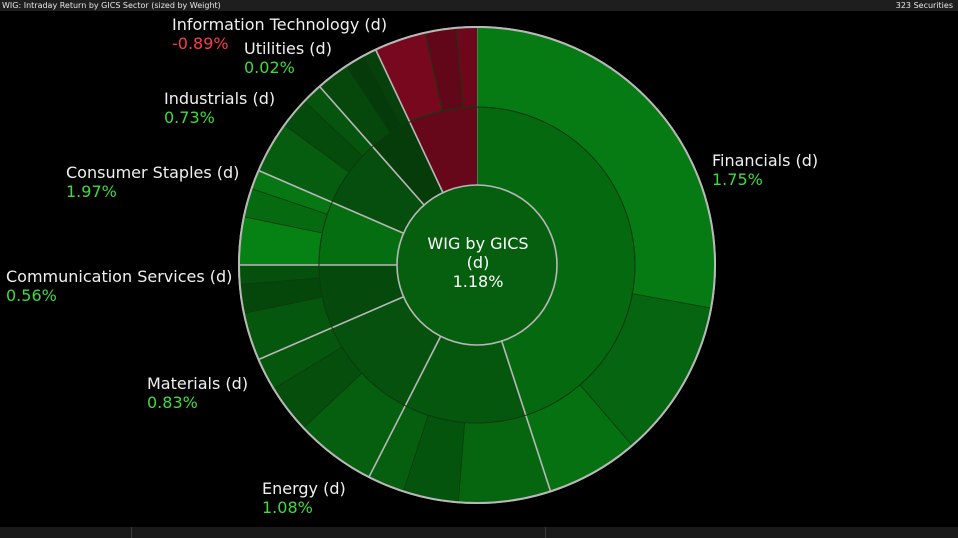 The height and width of the screenshot is (538, 958). Describe the element at coordinates (765, 160) in the screenshot. I see `sector-name: Financials (d)` at that location.